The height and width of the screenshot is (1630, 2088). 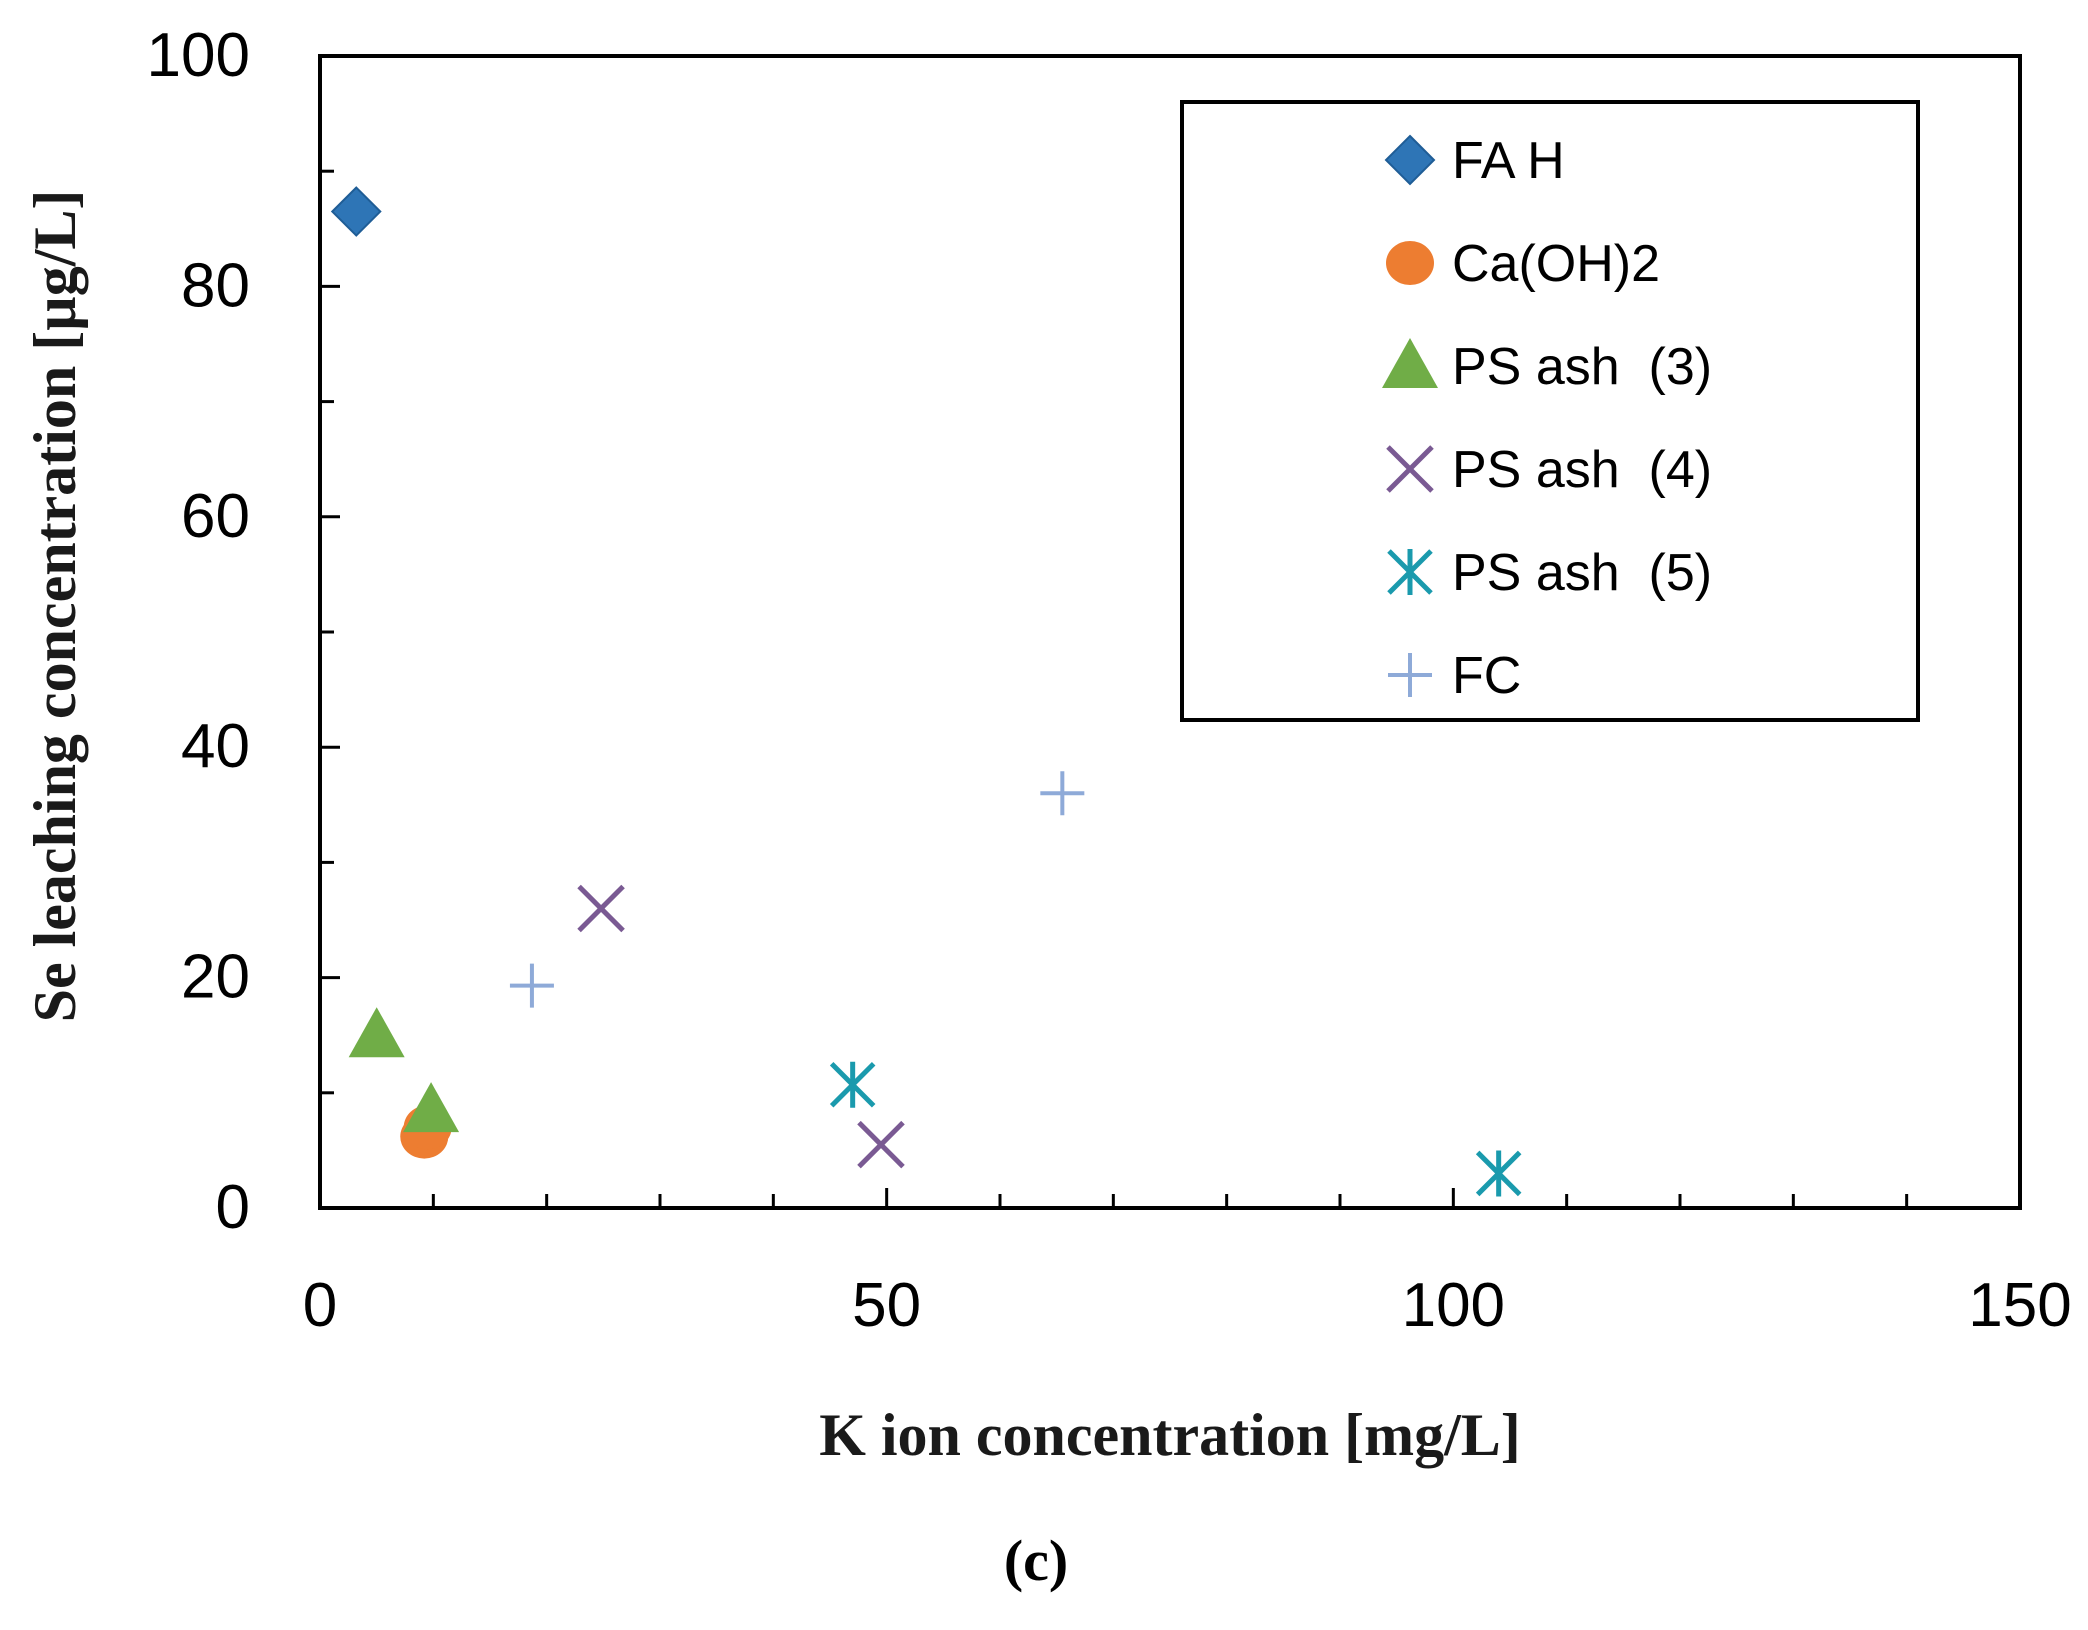 I want to click on y-tick-label: 40, so click(x=215, y=746).